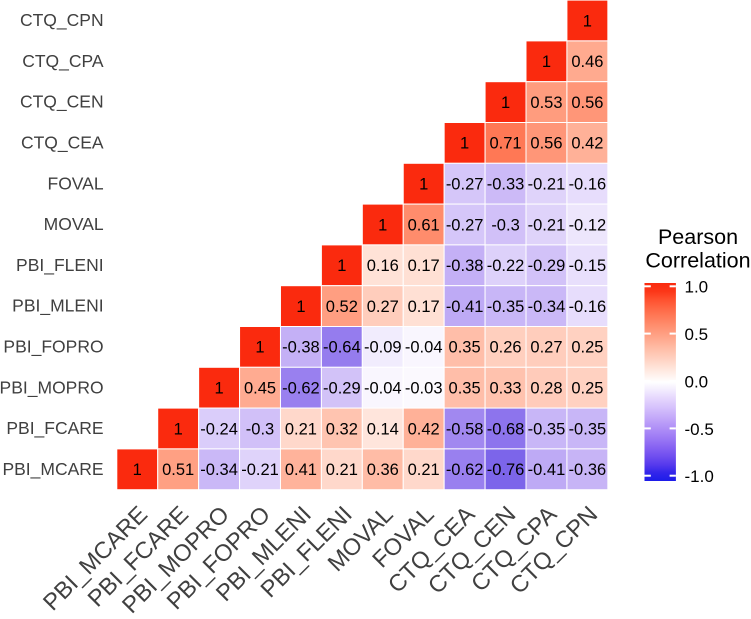 The width and height of the screenshot is (751, 619). What do you see at coordinates (588, 266) in the screenshot?
I see `svg-text: -0.15` at bounding box center [588, 266].